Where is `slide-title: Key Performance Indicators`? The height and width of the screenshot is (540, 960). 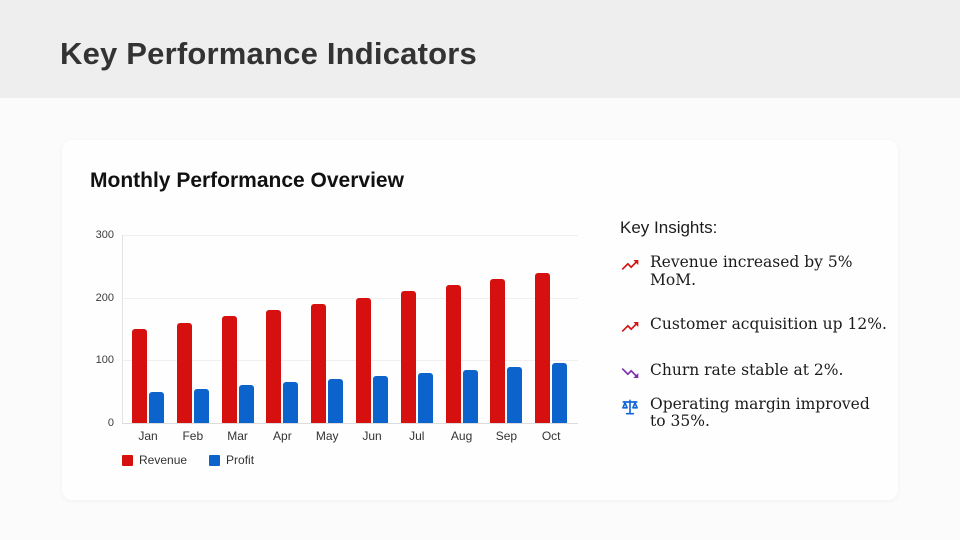 slide-title: Key Performance Indicators is located at coordinates (268, 53).